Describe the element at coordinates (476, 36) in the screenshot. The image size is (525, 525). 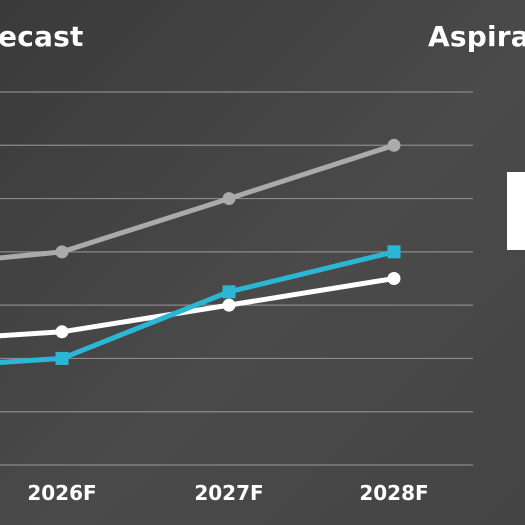
I see `chart-title-right: Aspira` at that location.